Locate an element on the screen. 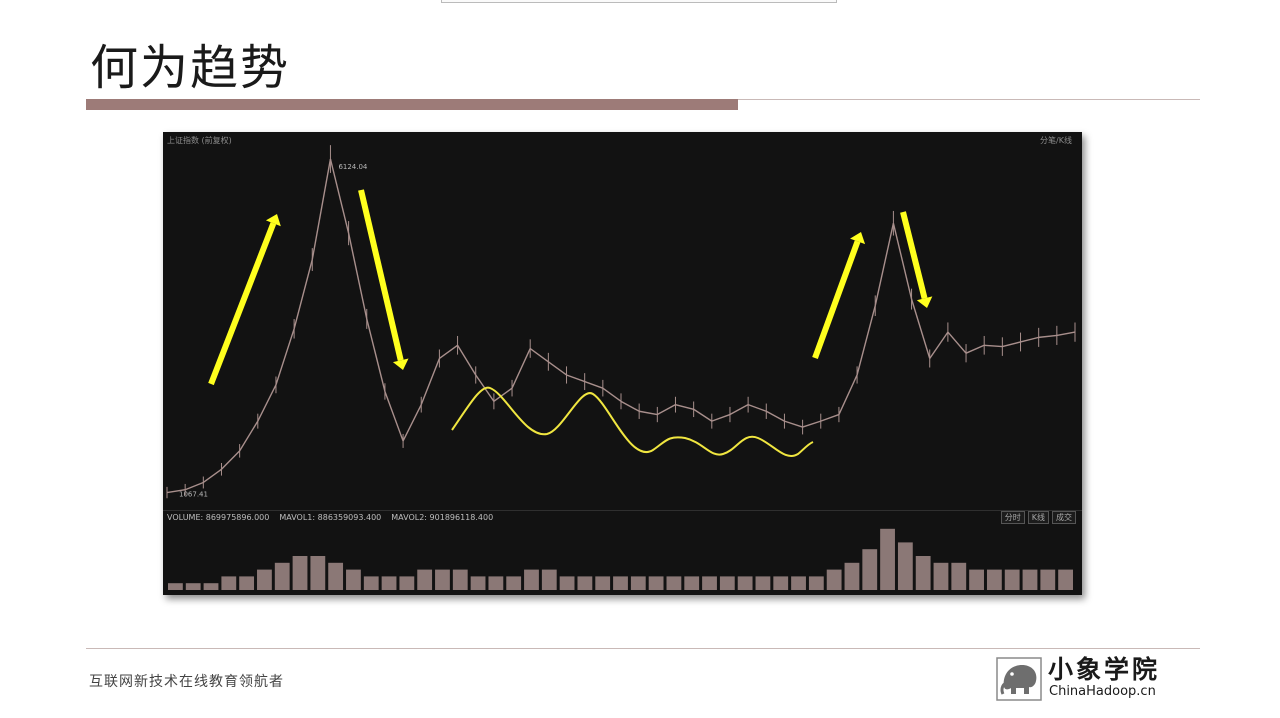 The image size is (1280, 718). elephant-logo-icon is located at coordinates (1019, 679).